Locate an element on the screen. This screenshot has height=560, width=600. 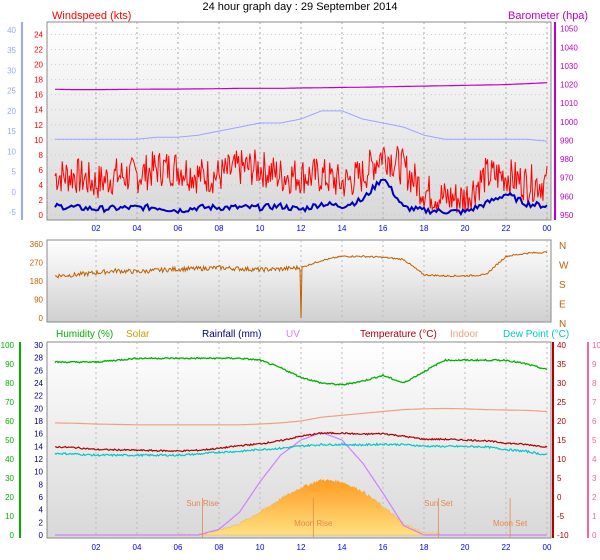
wind-tick-label: 16 is located at coordinates (38, 95).